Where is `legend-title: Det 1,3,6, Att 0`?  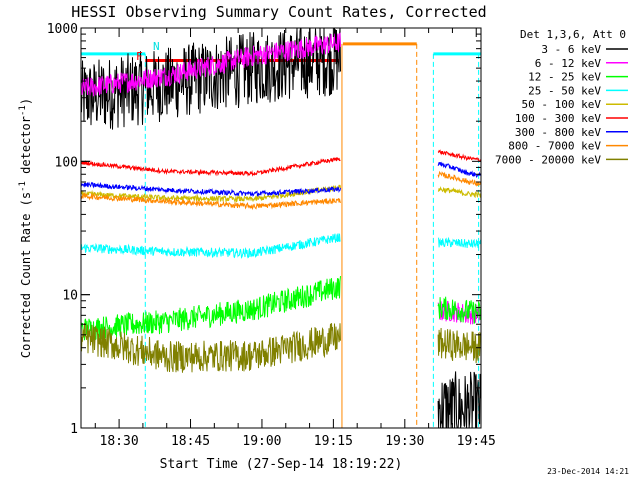 legend-title: Det 1,3,6, Att 0 is located at coordinates (573, 34).